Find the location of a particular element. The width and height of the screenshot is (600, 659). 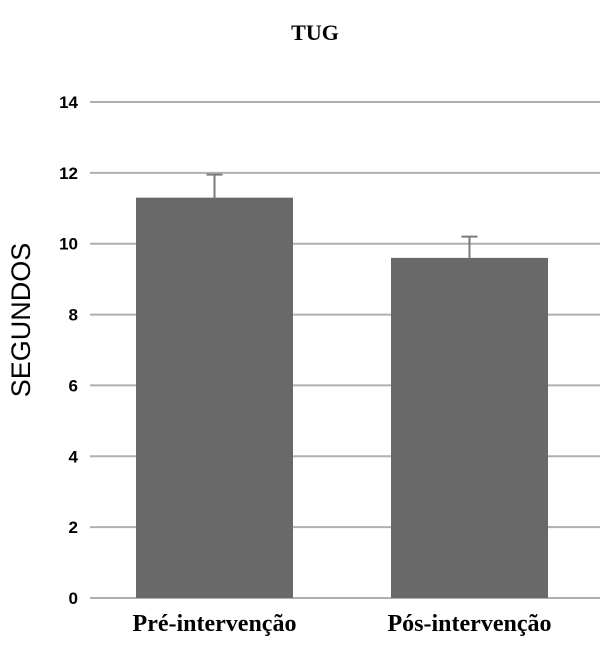

y-tick-label: 2 is located at coordinates (73, 527).